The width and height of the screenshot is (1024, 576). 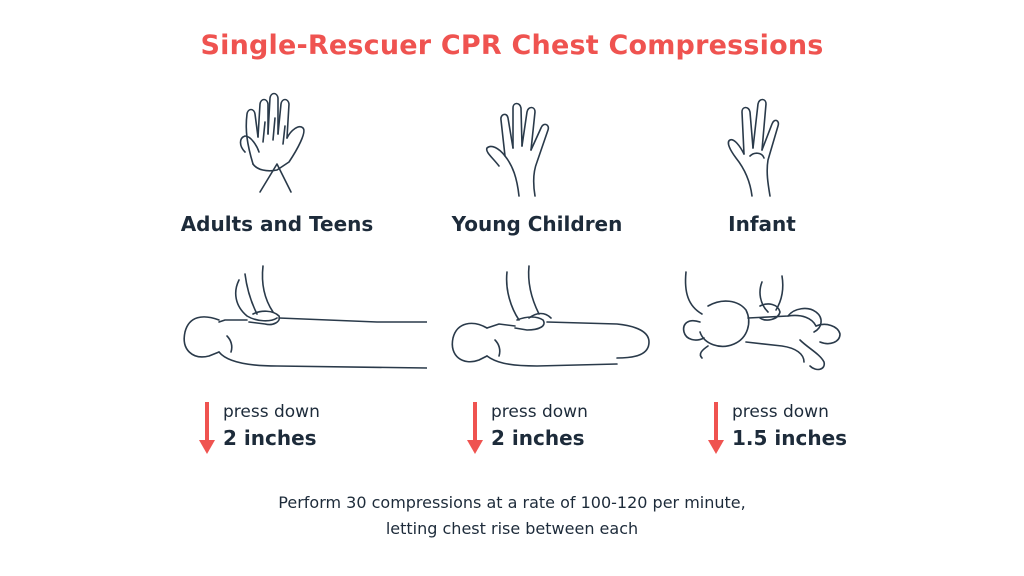 I want to click on group-label: Adults and Teens, so click(x=277, y=224).